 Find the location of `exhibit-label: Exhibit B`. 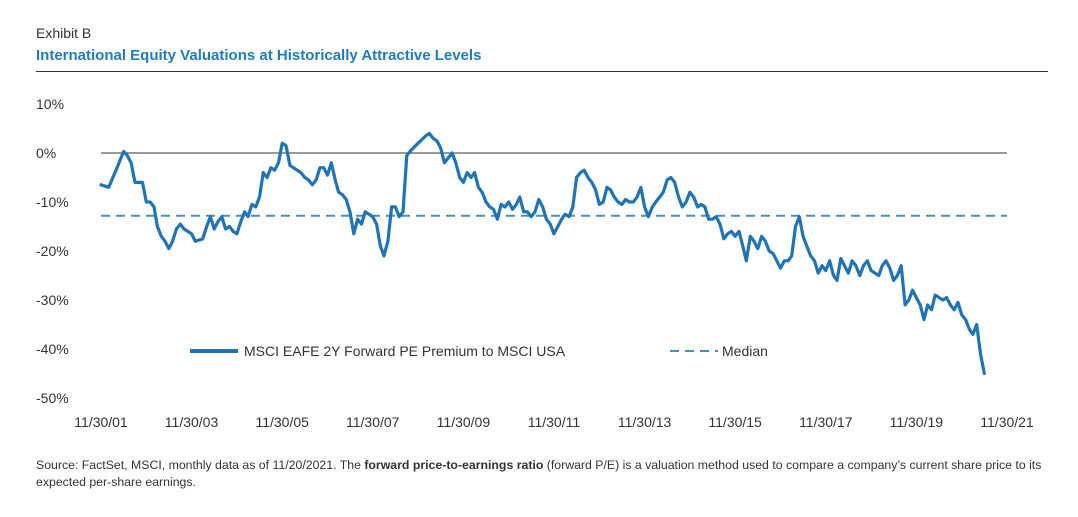

exhibit-label: Exhibit B is located at coordinates (64, 33).